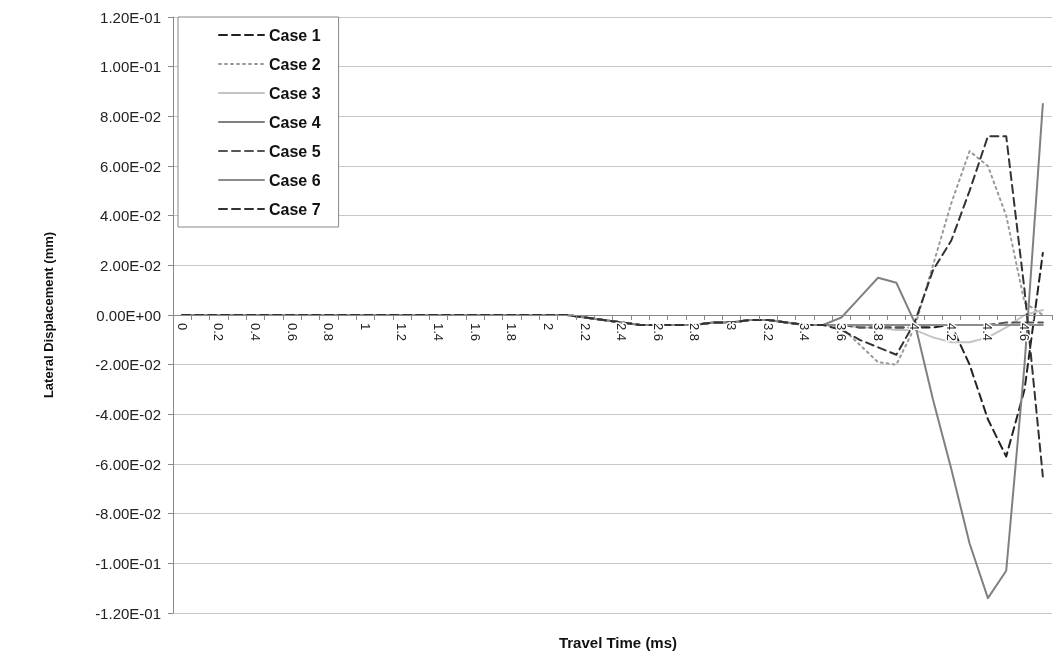 Image resolution: width=1053 pixels, height=660 pixels. What do you see at coordinates (295, 151) in the screenshot?
I see `legend-label: Case 5` at bounding box center [295, 151].